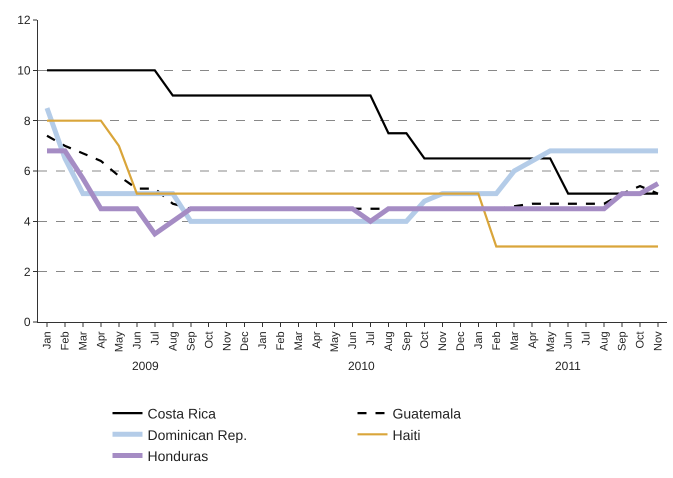 Image resolution: width=673 pixels, height=478 pixels. What do you see at coordinates (178, 456) in the screenshot?
I see `legend-label: Honduras` at bounding box center [178, 456].